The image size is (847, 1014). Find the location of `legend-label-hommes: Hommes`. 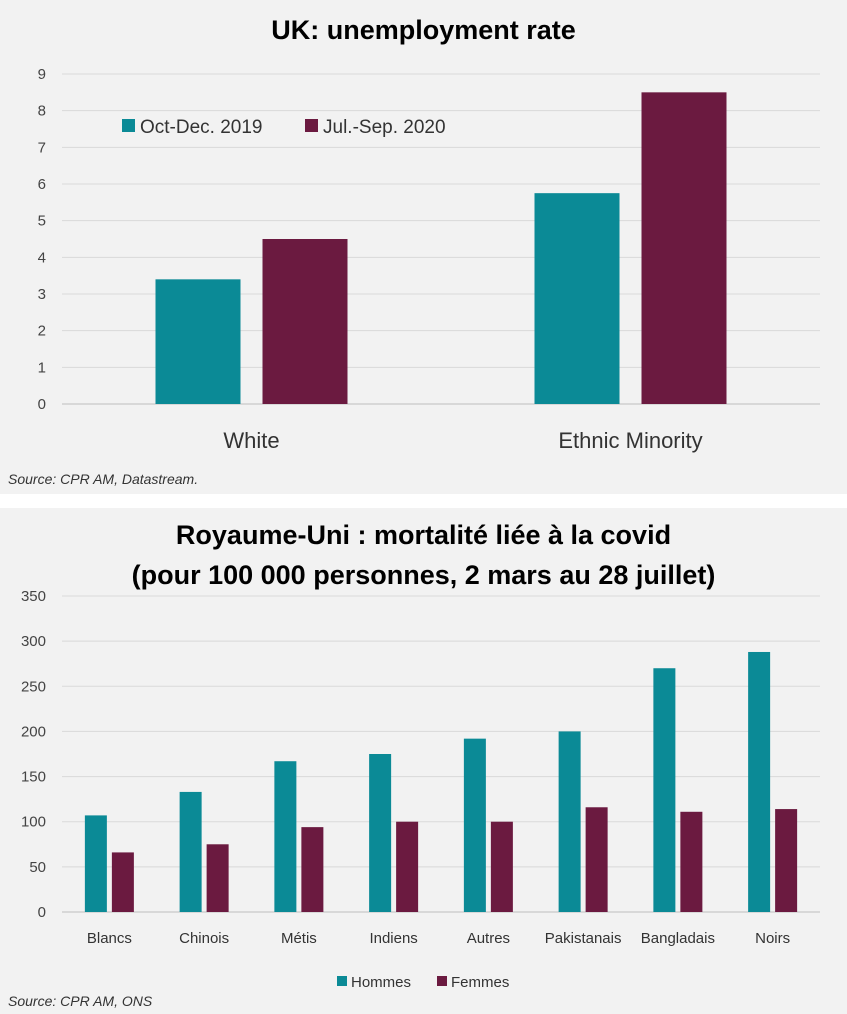

legend-label-hommes: Hommes is located at coordinates (381, 982).